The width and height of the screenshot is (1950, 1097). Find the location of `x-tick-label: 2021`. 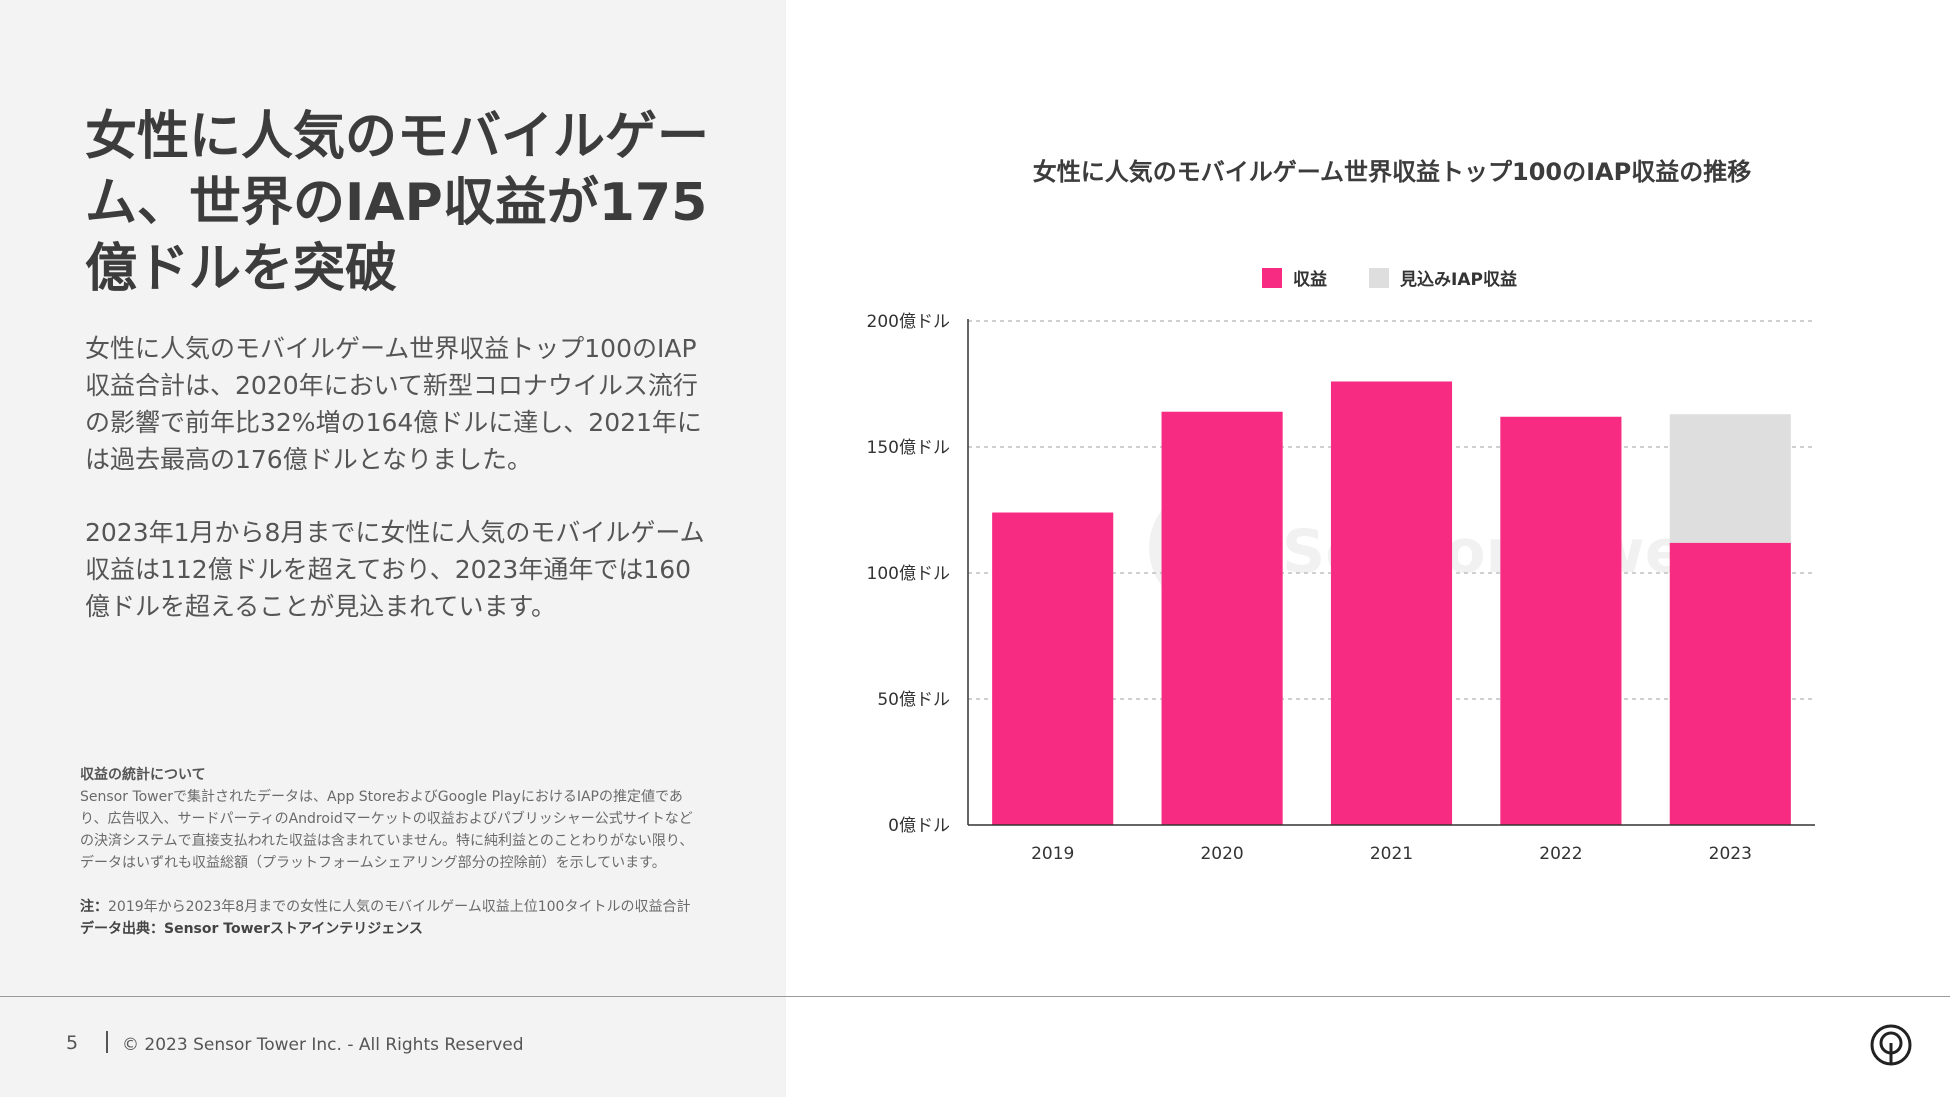

x-tick-label: 2021 is located at coordinates (1391, 854).